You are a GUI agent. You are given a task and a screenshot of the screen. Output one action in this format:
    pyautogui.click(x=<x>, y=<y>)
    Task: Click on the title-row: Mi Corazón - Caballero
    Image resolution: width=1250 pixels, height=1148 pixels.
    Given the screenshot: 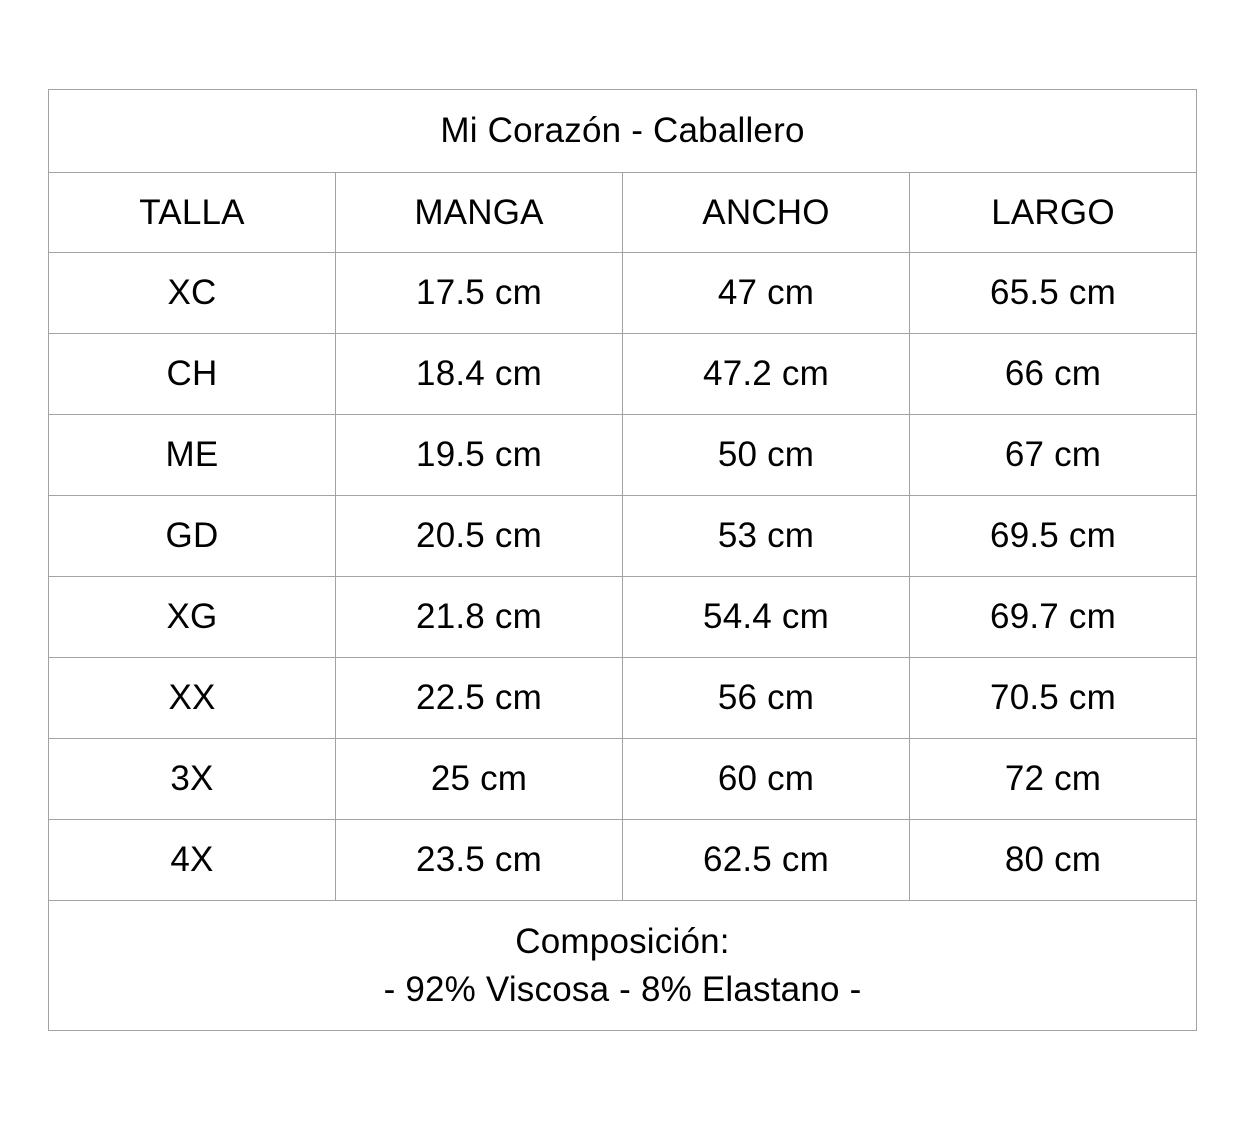 What is the action you would take?
    pyautogui.click(x=622, y=131)
    